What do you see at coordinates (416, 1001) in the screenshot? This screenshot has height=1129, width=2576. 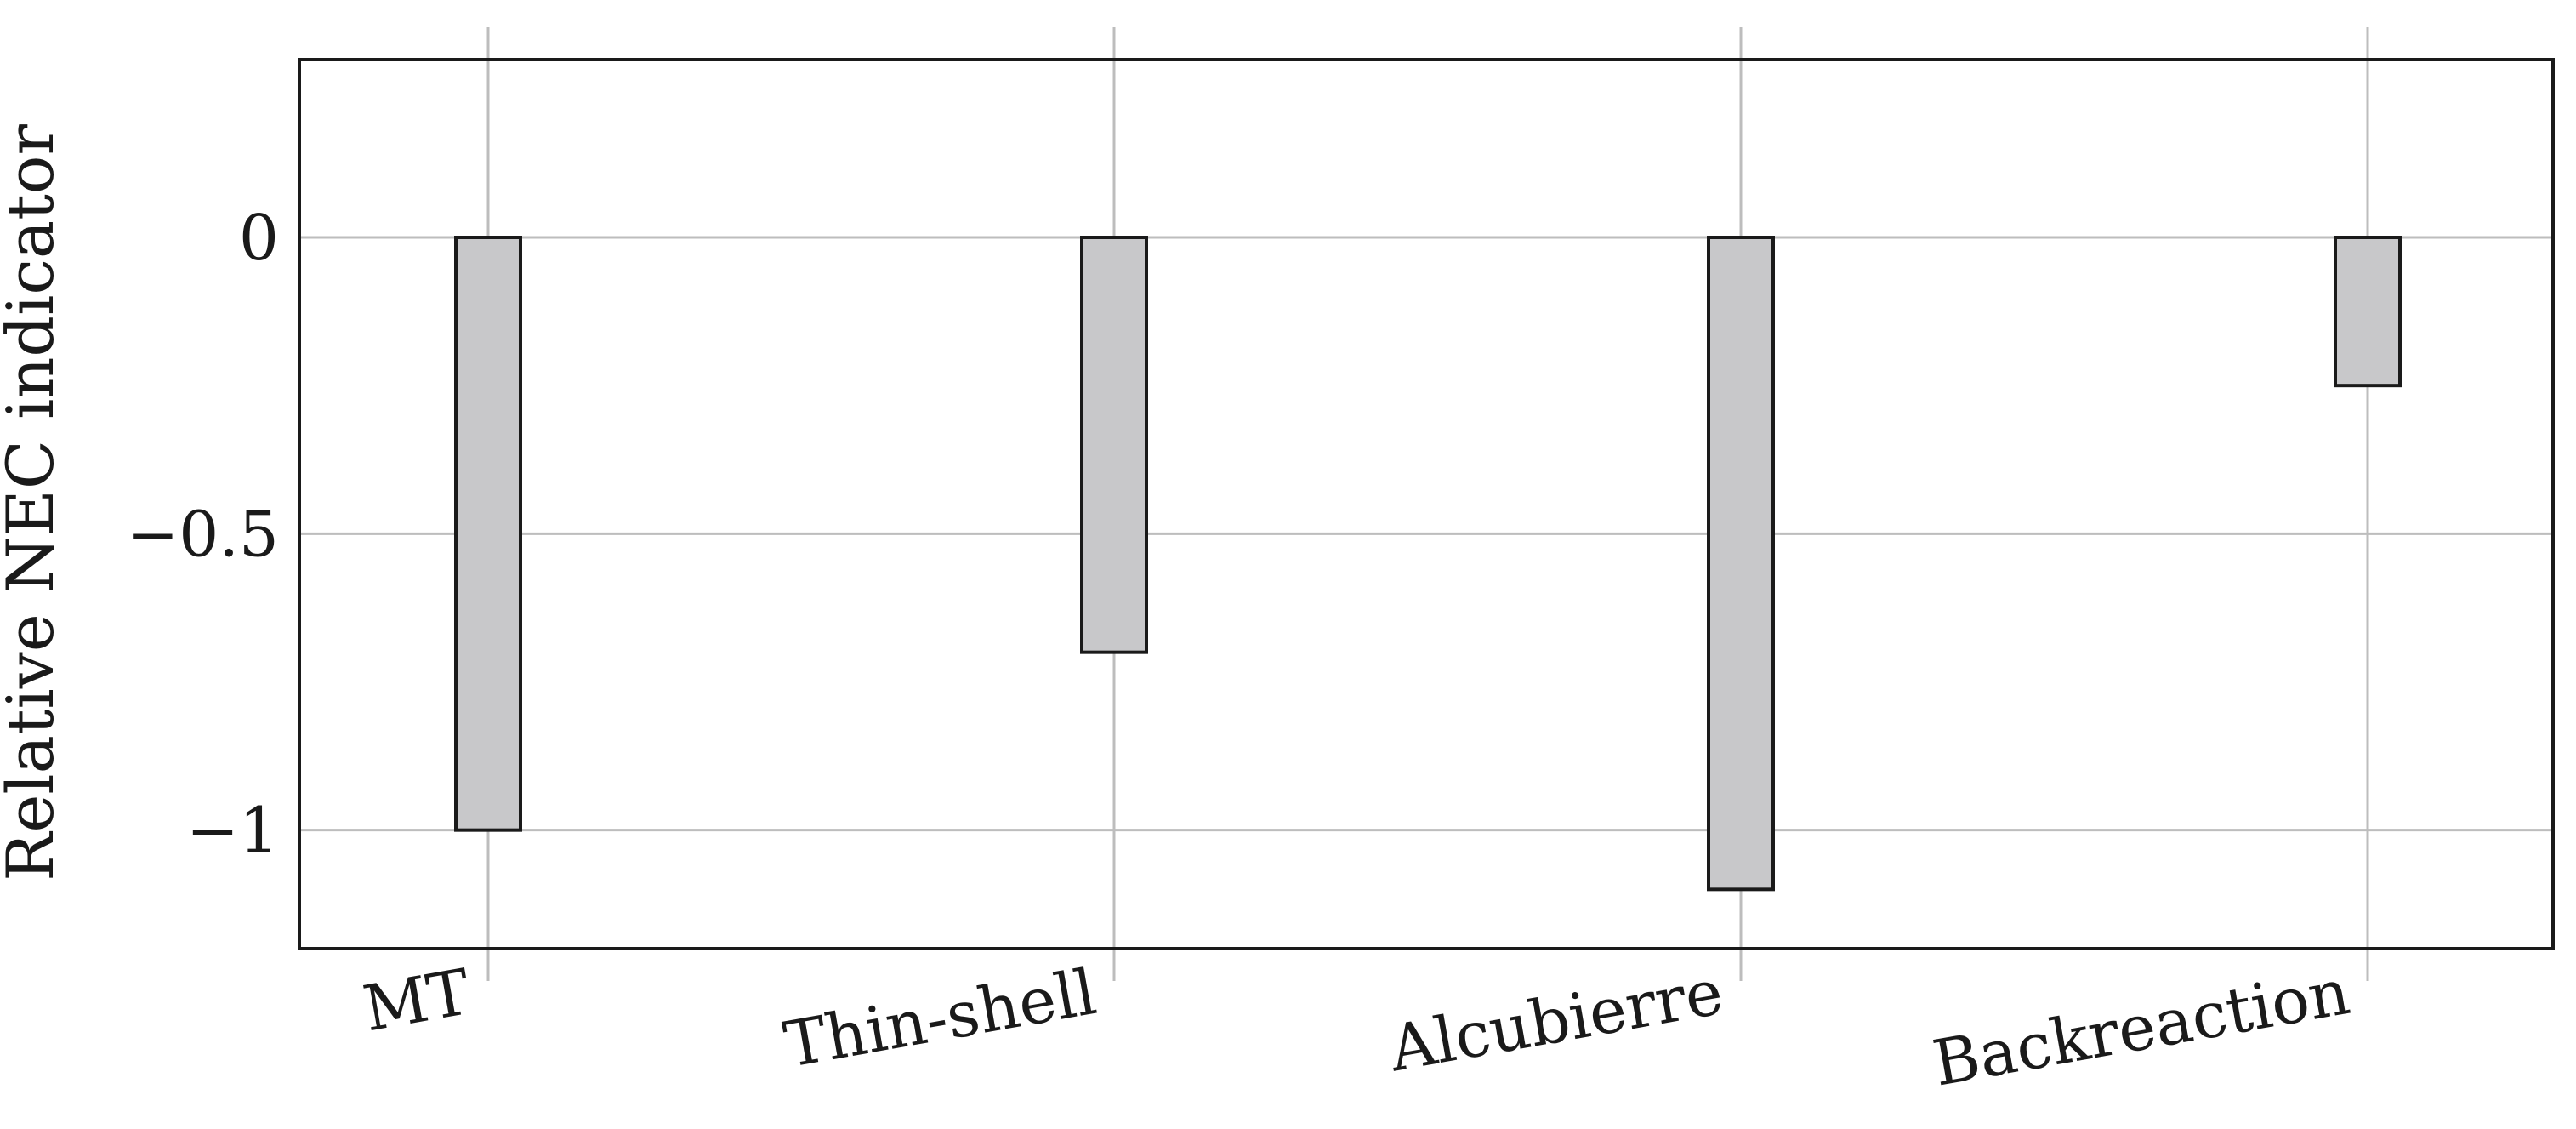 I see `x-category-label: MT` at bounding box center [416, 1001].